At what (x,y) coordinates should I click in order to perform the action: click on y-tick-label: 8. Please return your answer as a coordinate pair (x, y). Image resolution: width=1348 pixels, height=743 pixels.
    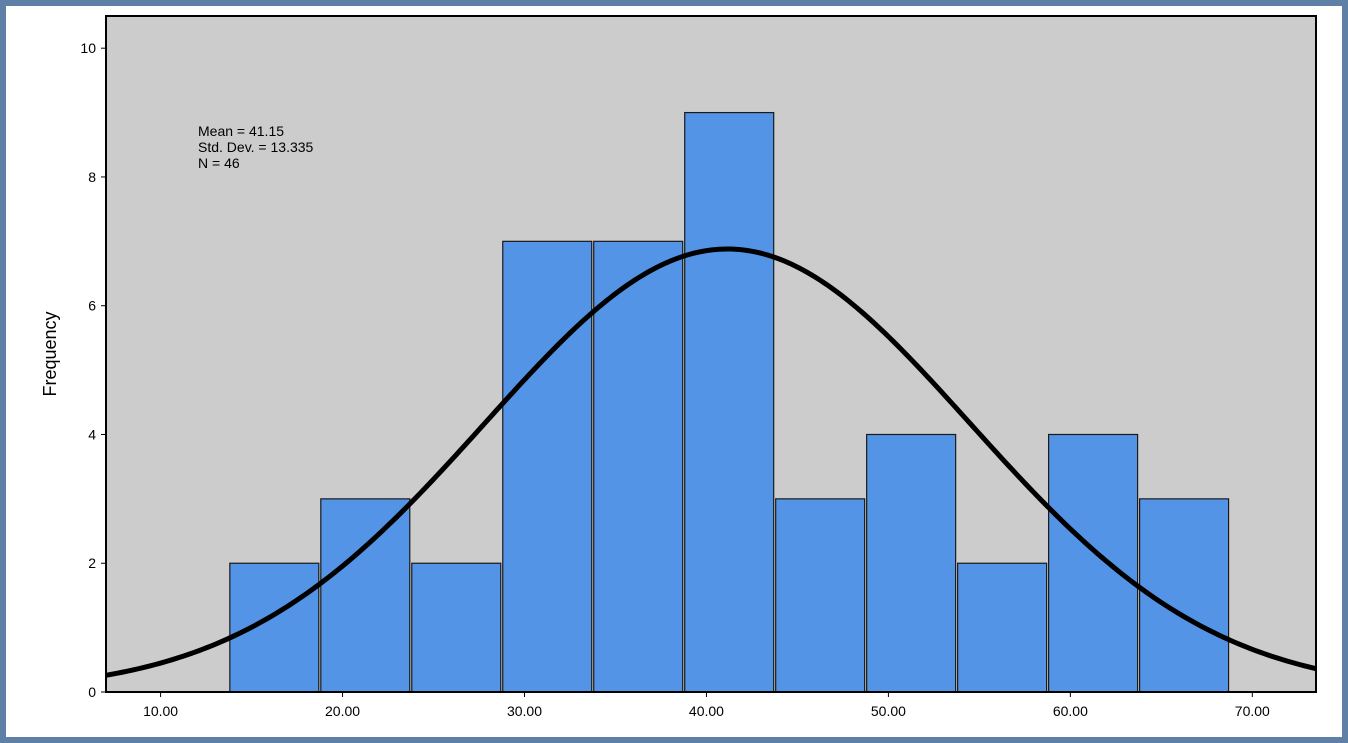
    Looking at the image, I should click on (92, 177).